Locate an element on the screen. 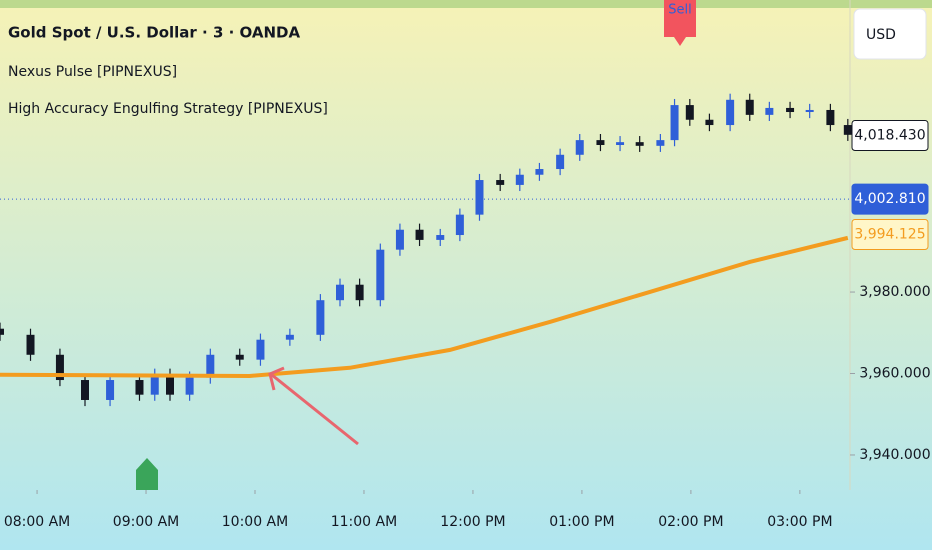  x-tick-label: 10:00 AM is located at coordinates (255, 522).